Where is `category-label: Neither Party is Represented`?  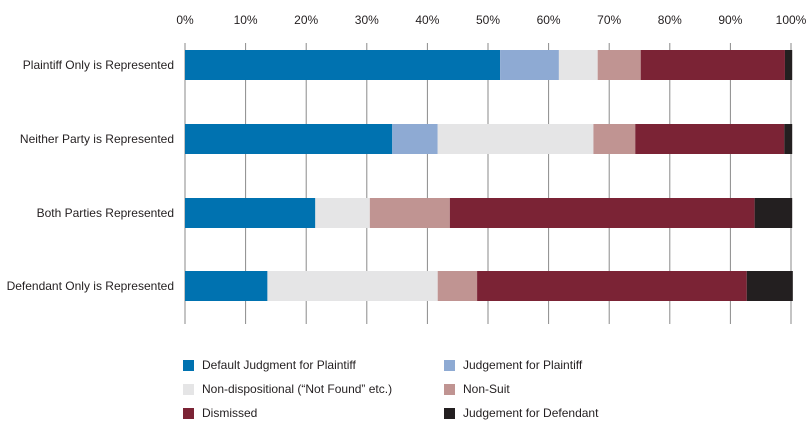
category-label: Neither Party is Represented is located at coordinates (97, 139).